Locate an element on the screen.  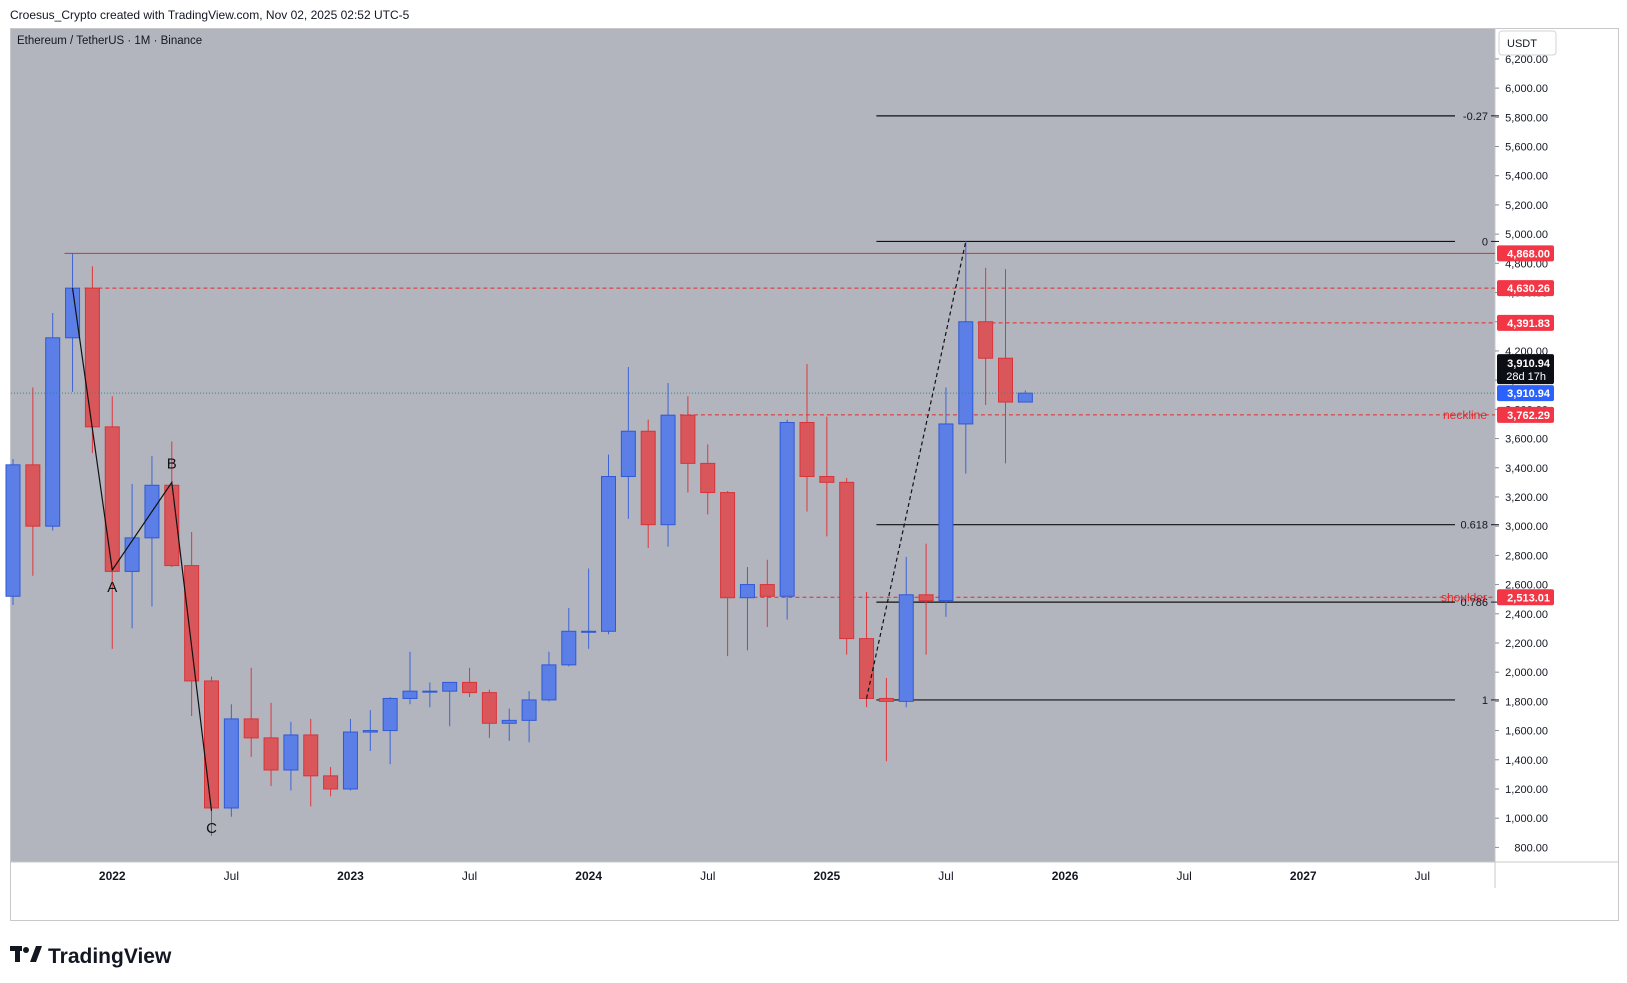
currency-label: USDT is located at coordinates (1522, 44).